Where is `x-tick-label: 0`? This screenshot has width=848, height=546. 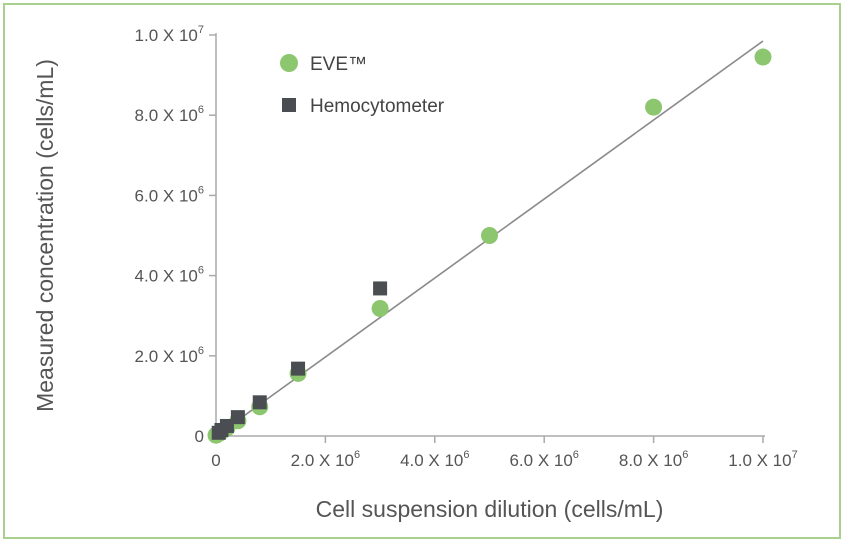
x-tick-label: 0 is located at coordinates (215, 460).